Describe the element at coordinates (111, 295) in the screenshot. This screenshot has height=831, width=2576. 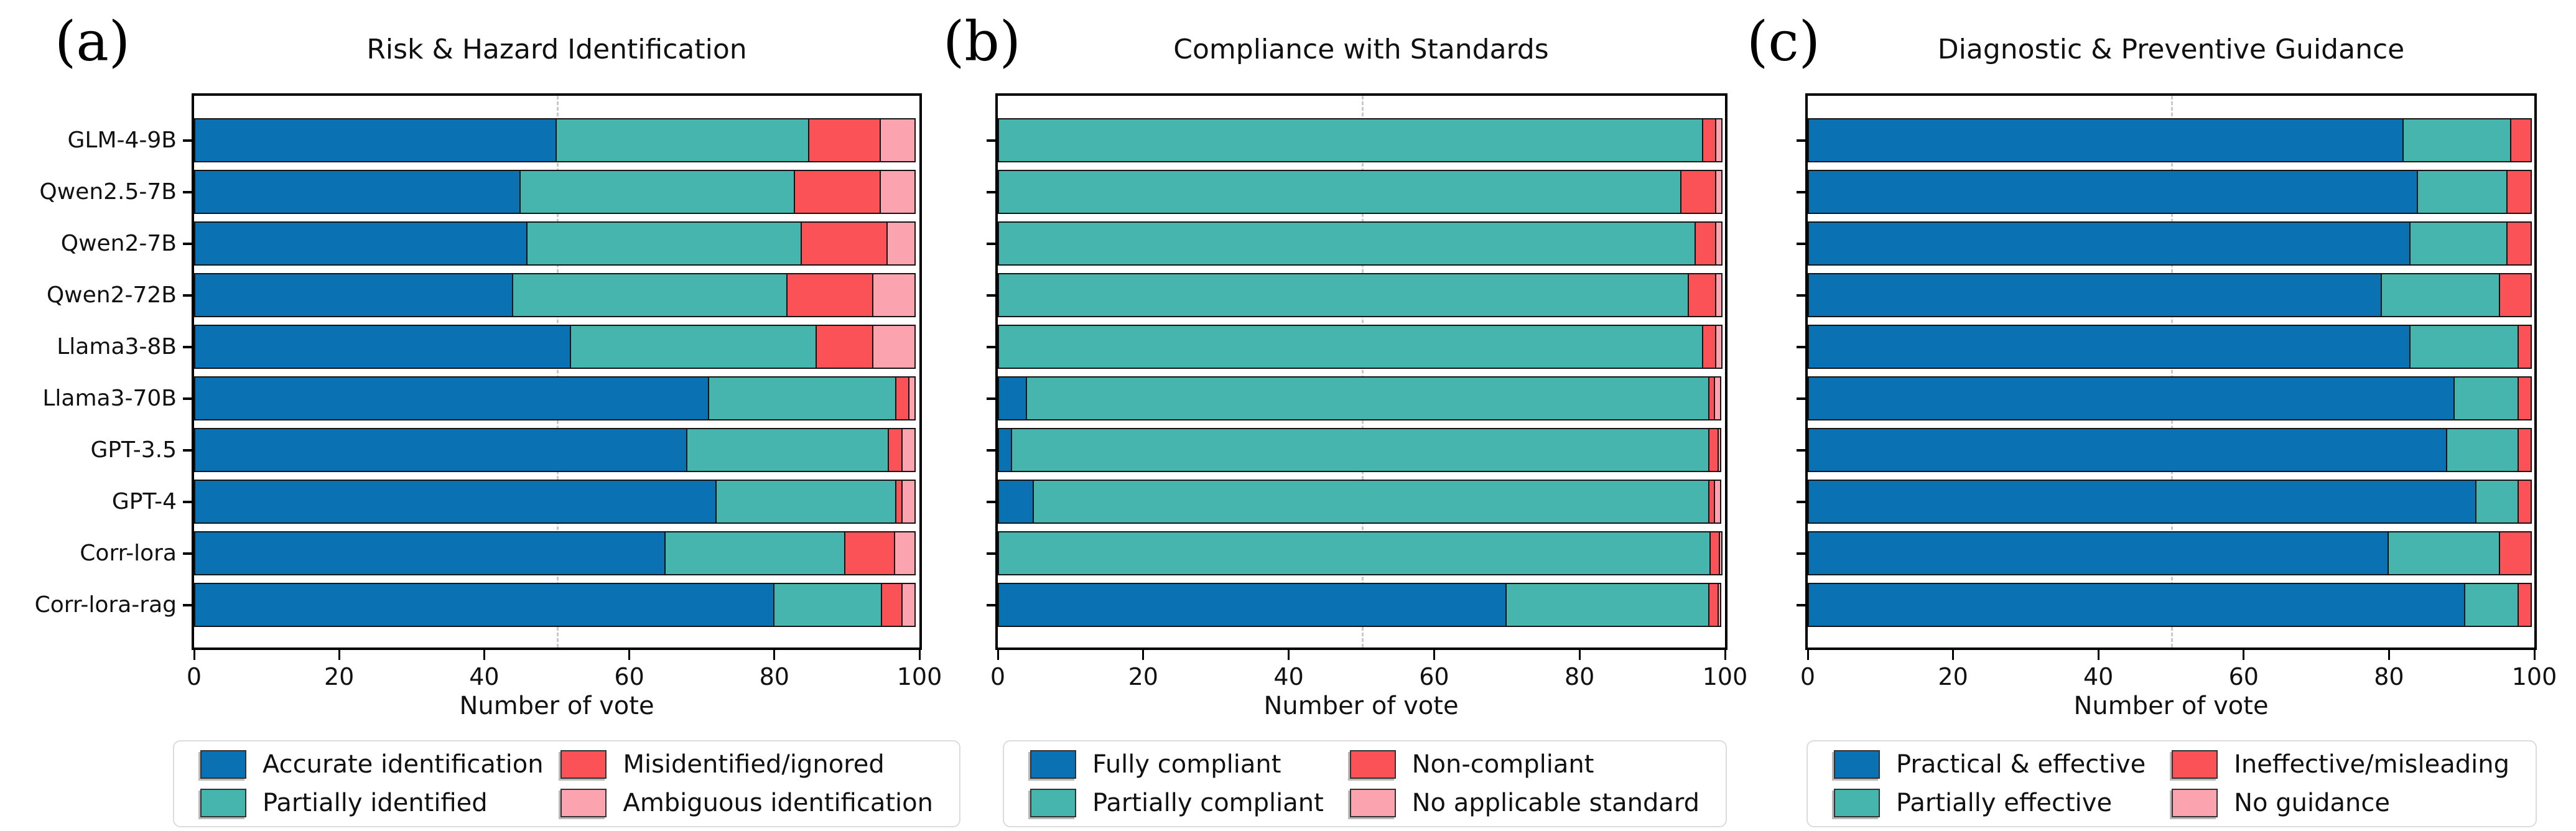
I see `y-tick-label: Qwen2-72B` at that location.